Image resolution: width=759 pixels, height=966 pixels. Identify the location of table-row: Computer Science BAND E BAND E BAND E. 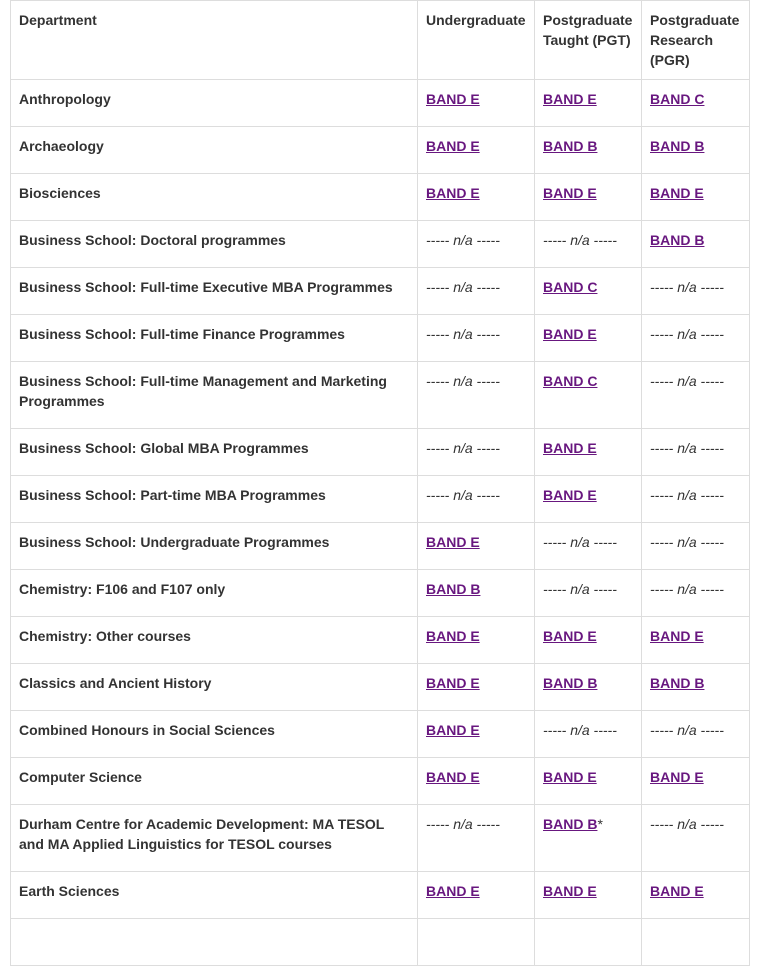
(380, 781).